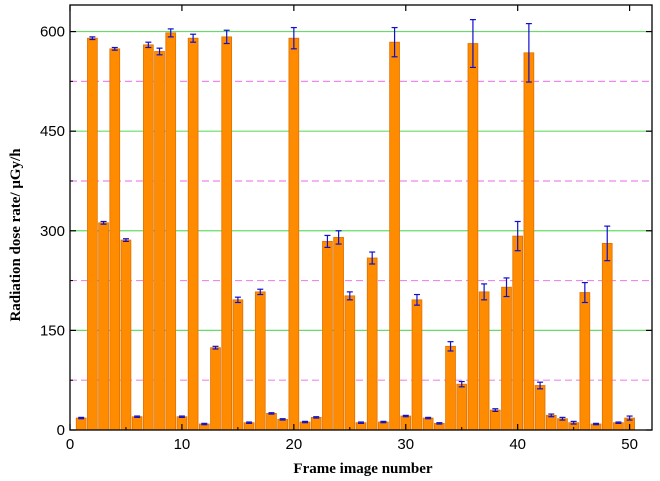 The width and height of the screenshot is (660, 481). Describe the element at coordinates (52, 330) in the screenshot. I see `y-tick-label: 150` at that location.